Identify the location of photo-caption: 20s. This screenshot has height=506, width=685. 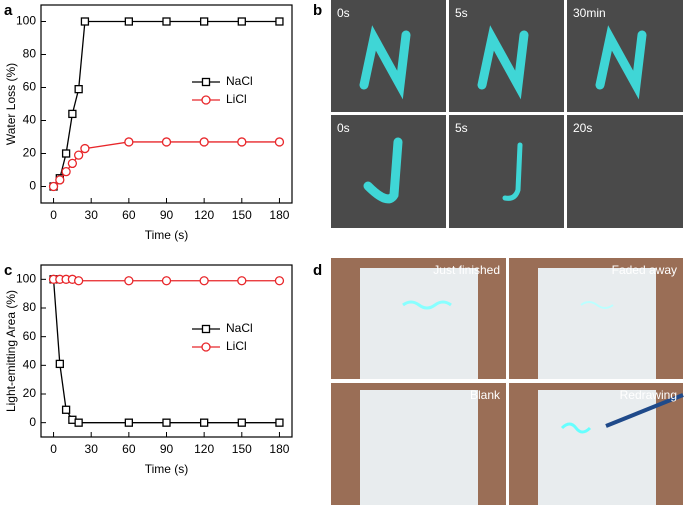
(582, 128).